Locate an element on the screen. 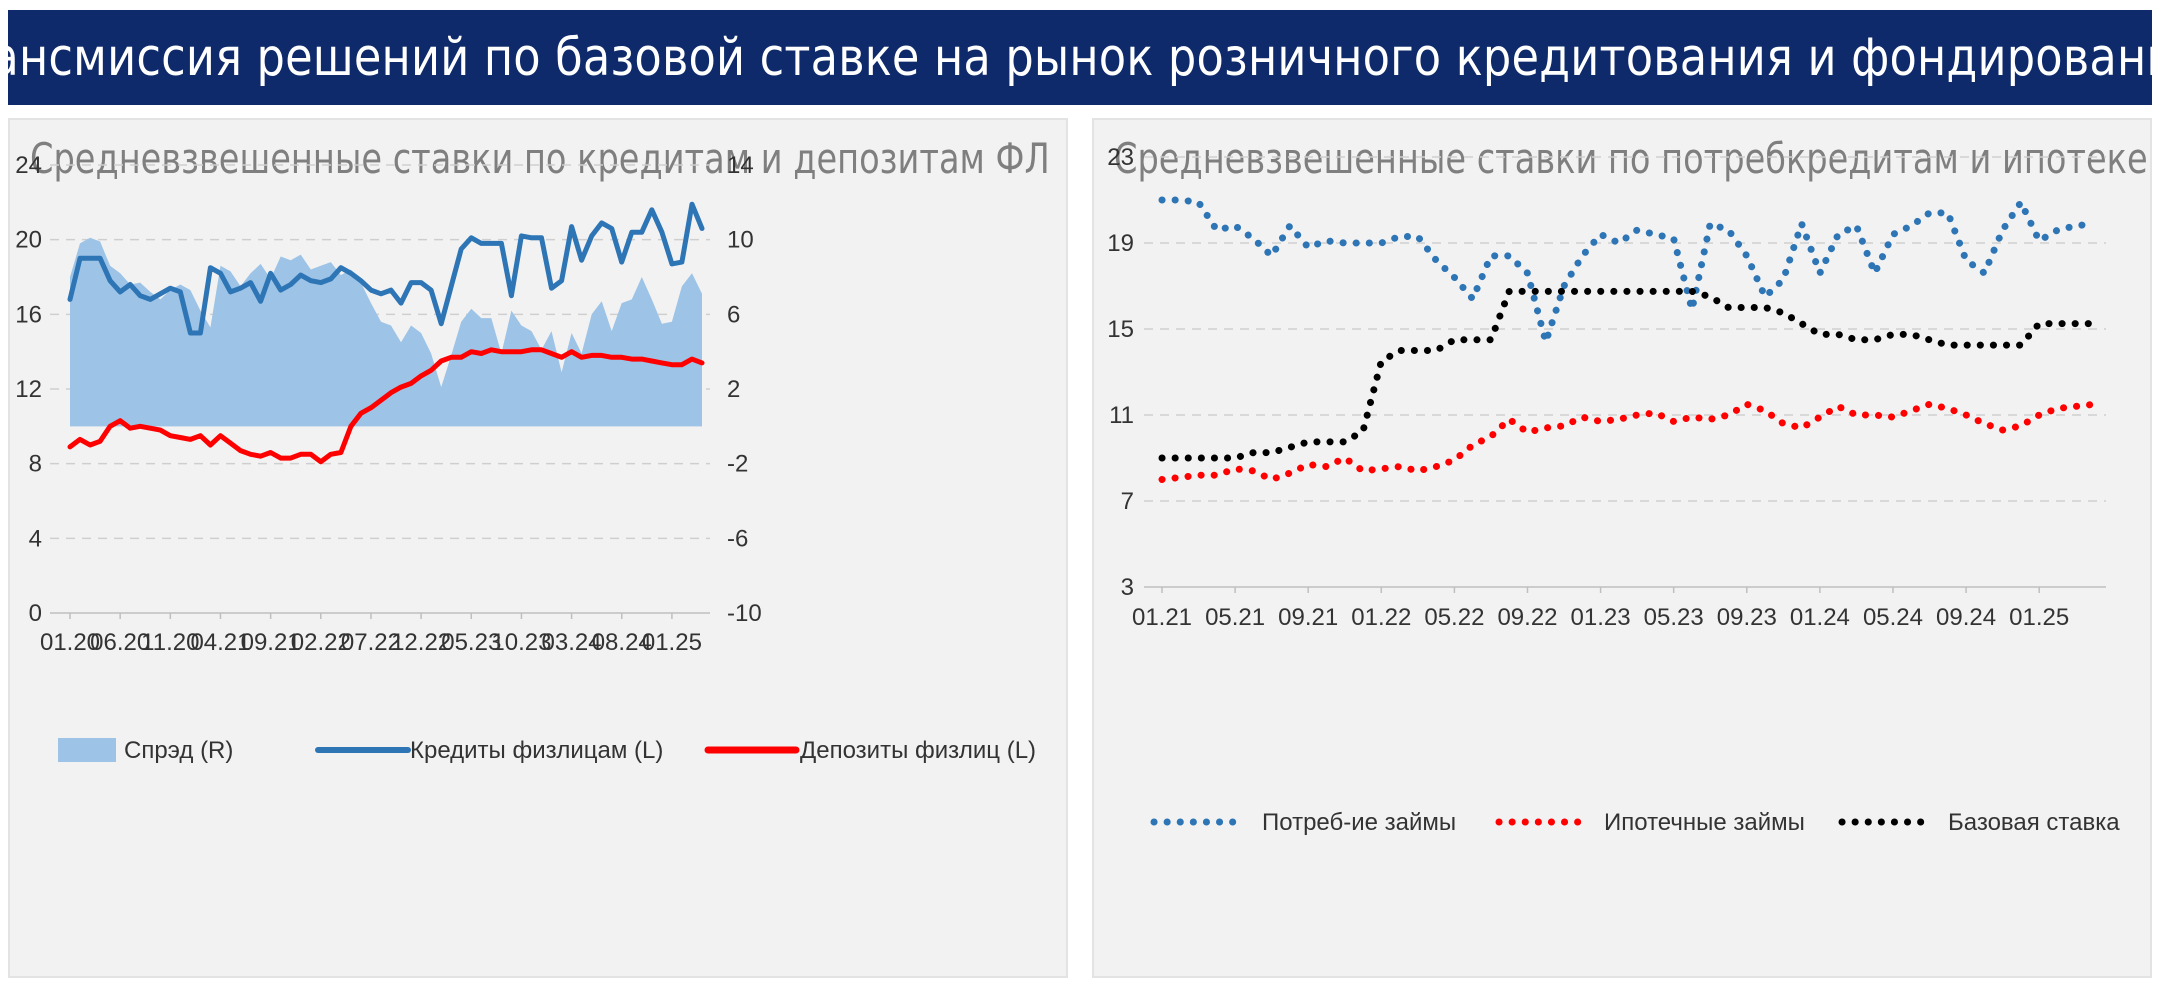 The image size is (2160, 984). x-tick-label: 06.20 is located at coordinates (120, 642).